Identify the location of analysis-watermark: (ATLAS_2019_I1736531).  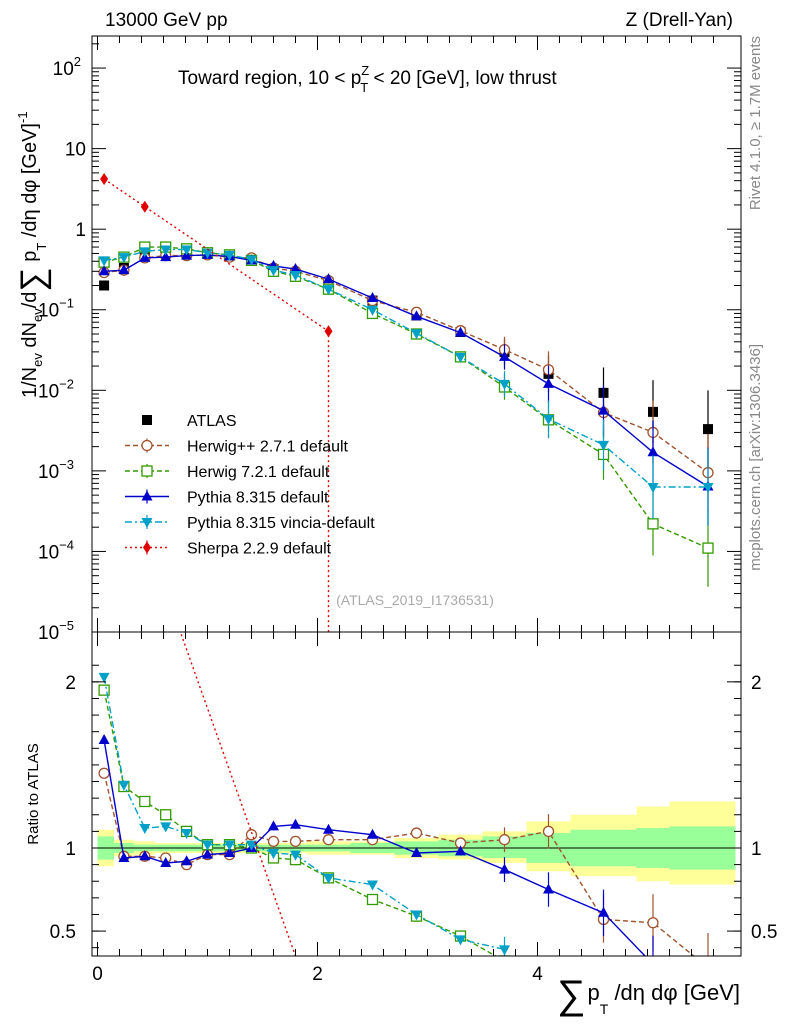
(415, 600).